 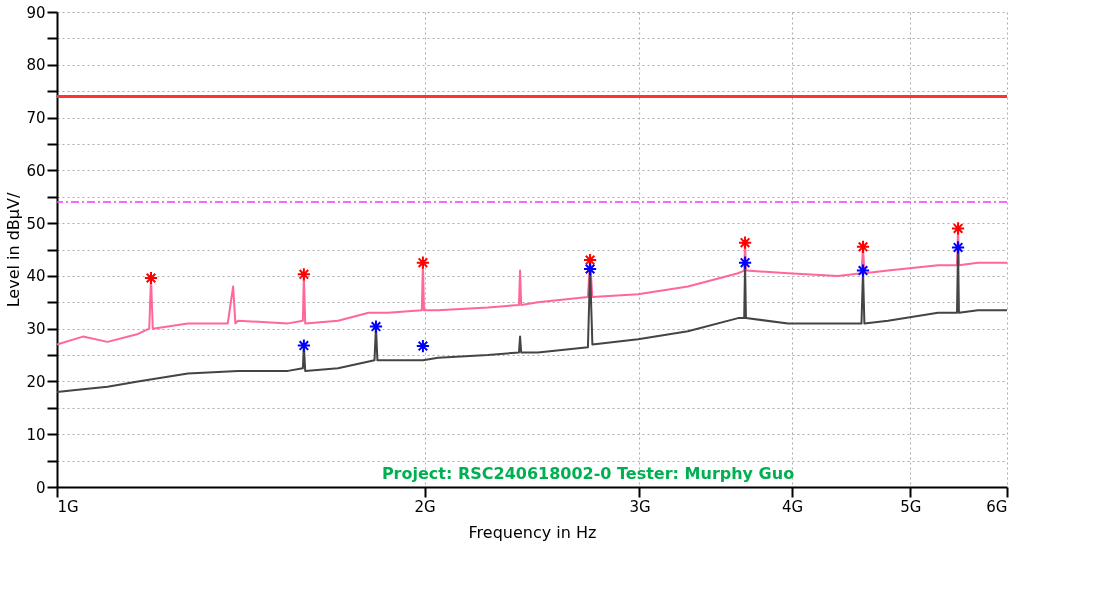 I want to click on y-tick-label: 20, so click(x=36, y=381).